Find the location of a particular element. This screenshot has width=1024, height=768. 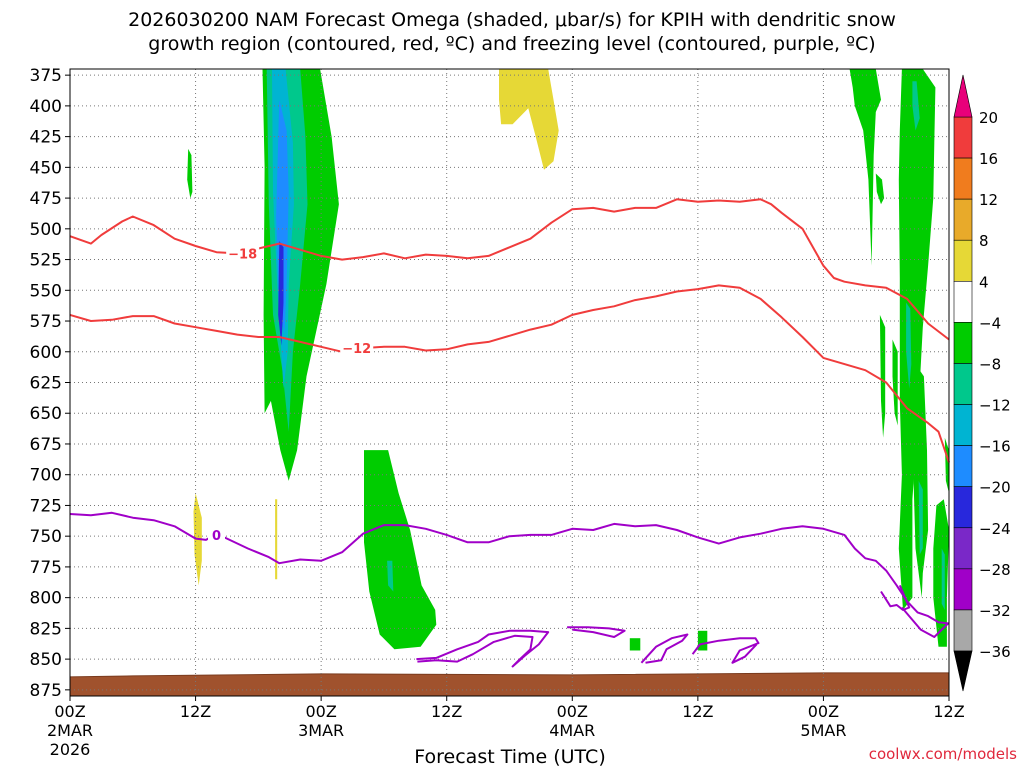

colorbar-max-arrow is located at coordinates (963, 96).